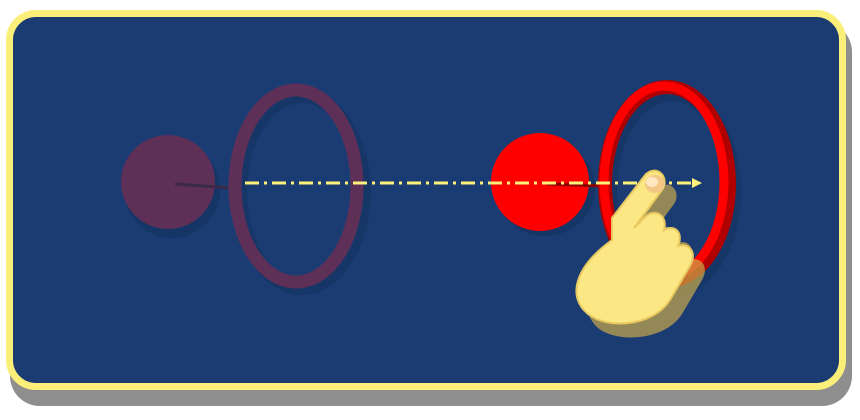 This screenshot has height=420, width=860. Describe the element at coordinates (168, 182) in the screenshot. I see `ghost-ball` at that location.